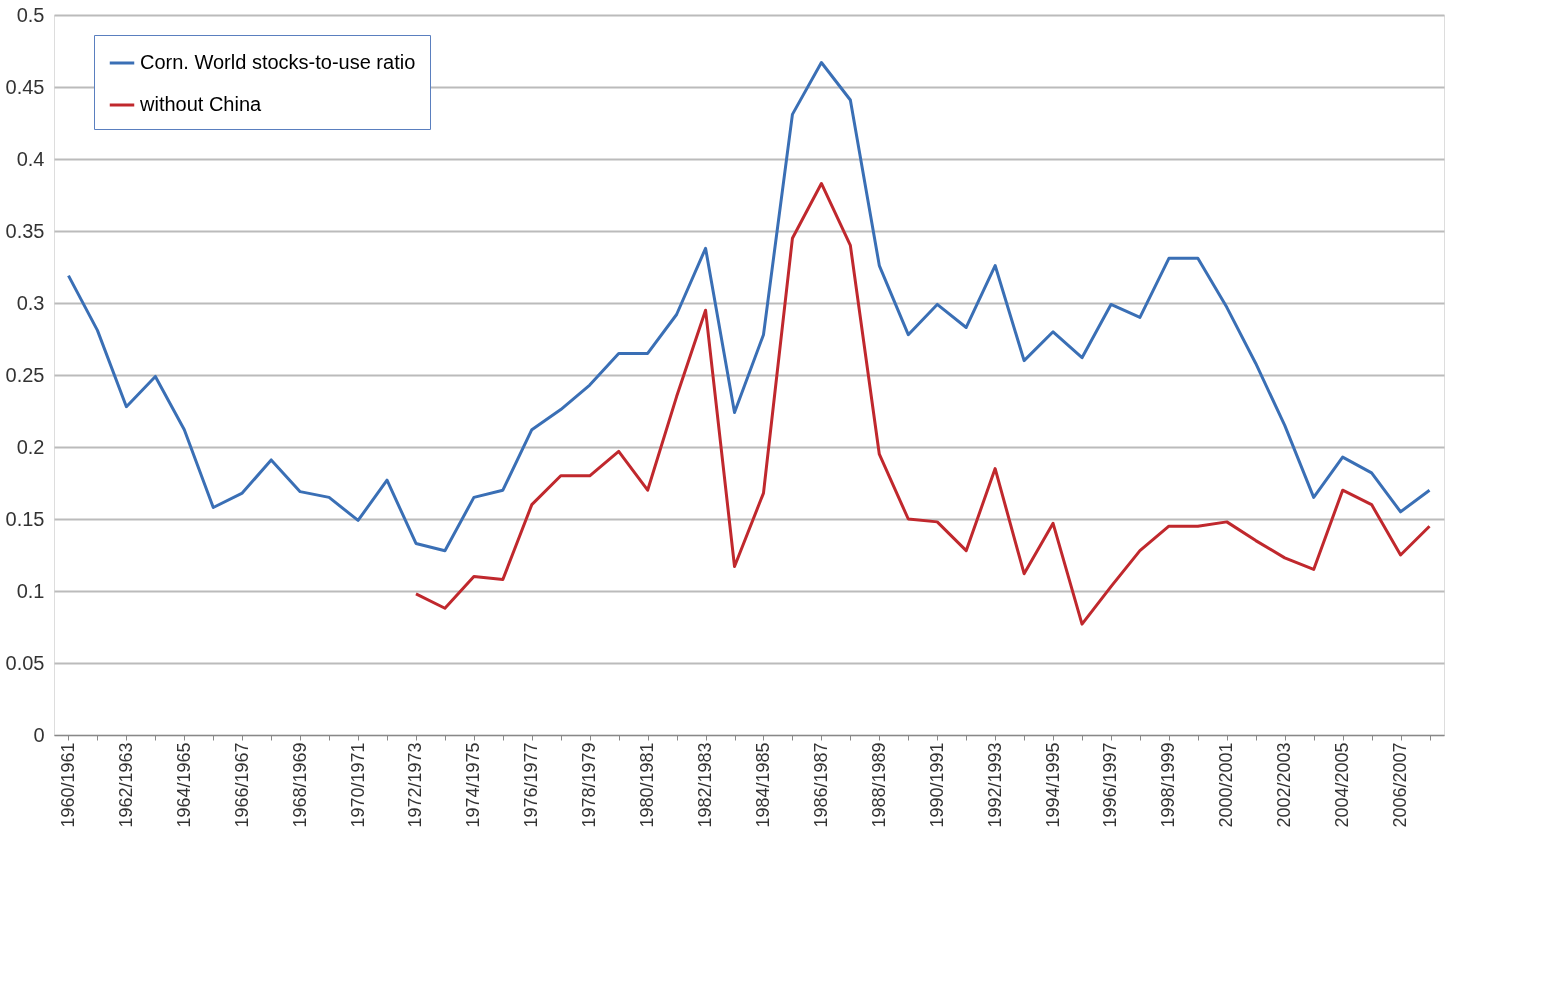 Image resolution: width=1544 pixels, height=993 pixels. Describe the element at coordinates (1400, 785) in the screenshot. I see `x-tick-label: 2006/2007` at that location.